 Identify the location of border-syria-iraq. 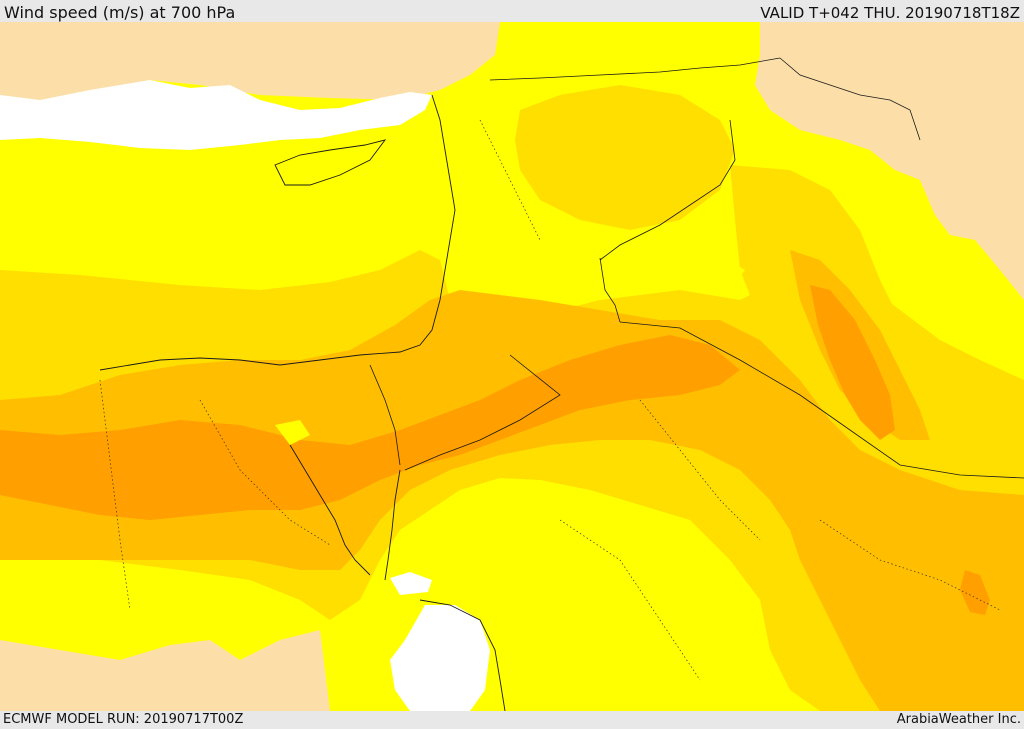
(667, 190).